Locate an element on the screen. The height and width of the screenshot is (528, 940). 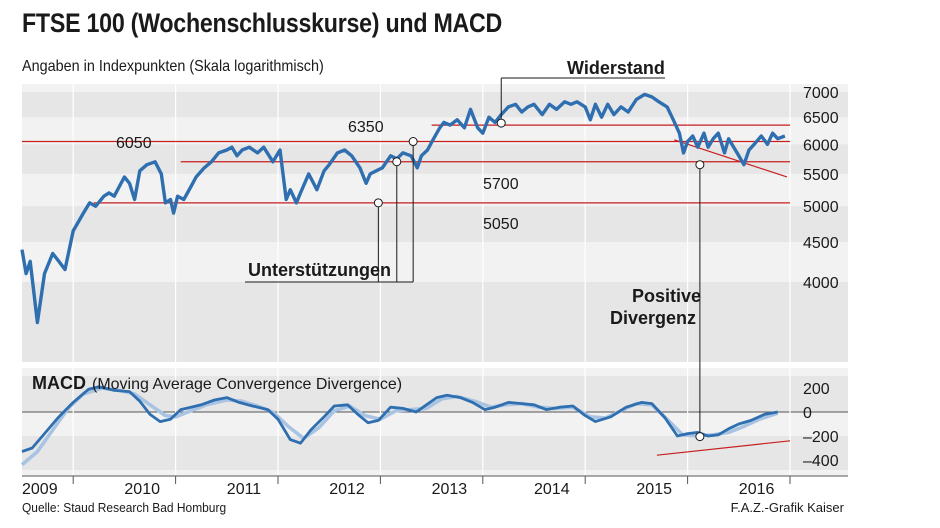
price-y-ticks: 4000 4500 5000 5500 6000 6500 7000 is located at coordinates (821, 188).